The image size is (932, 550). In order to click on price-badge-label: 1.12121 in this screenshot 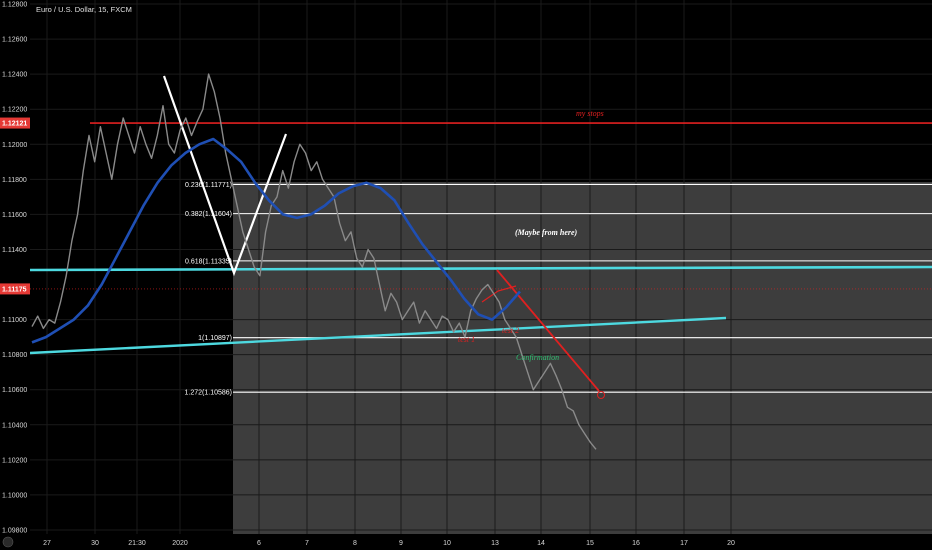, I will do `click(14, 124)`.